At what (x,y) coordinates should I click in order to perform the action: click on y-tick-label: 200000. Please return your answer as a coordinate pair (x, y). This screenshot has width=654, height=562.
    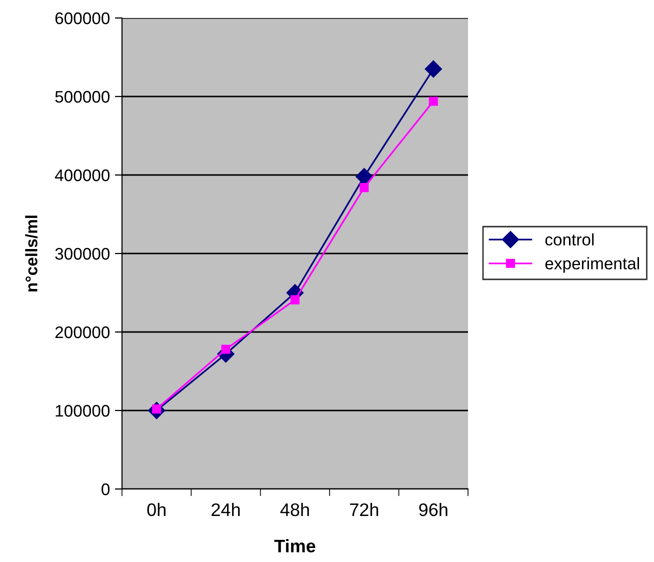
    Looking at the image, I should click on (82, 332).